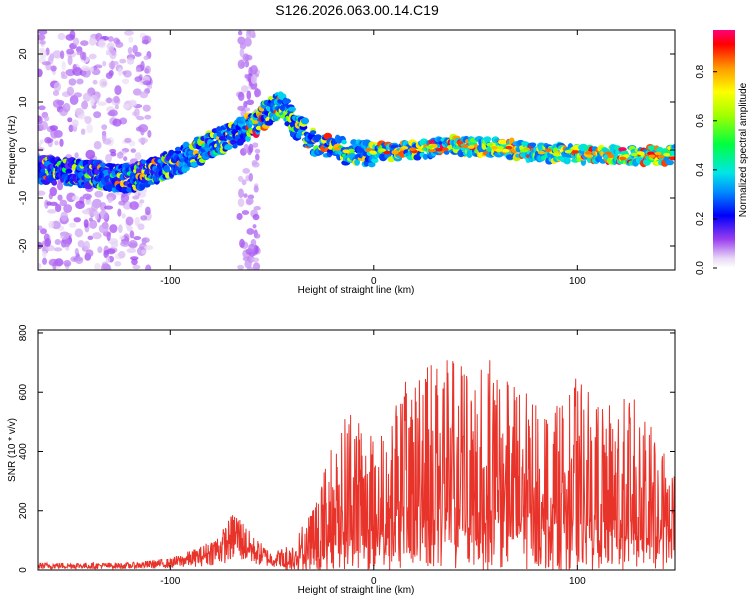  Describe the element at coordinates (23, 570) in the screenshot. I see `y-tick-label: 0` at that location.